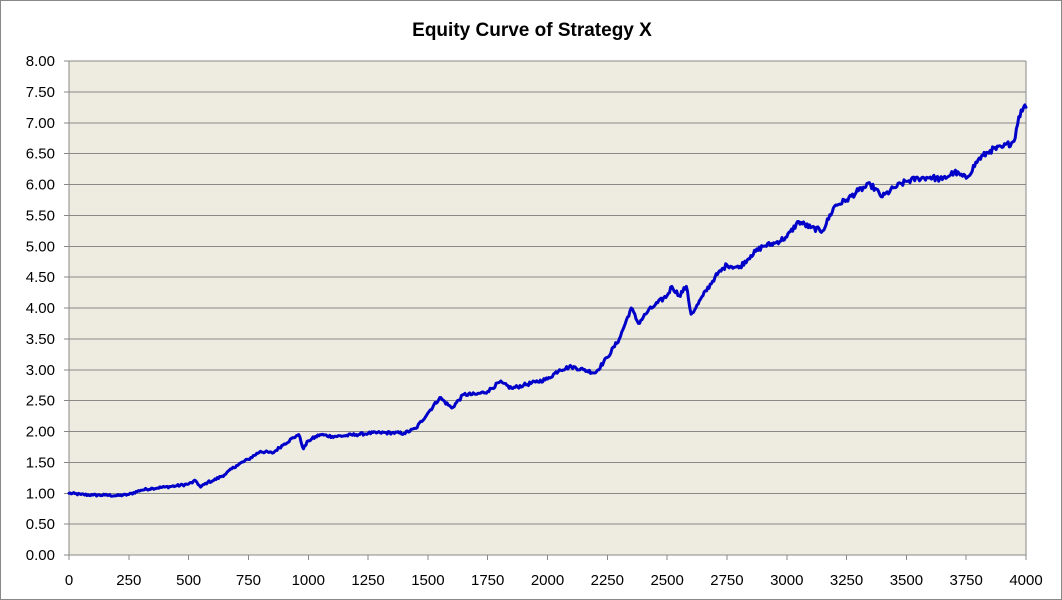  Describe the element at coordinates (188, 580) in the screenshot. I see `x-tick-label: 500` at that location.